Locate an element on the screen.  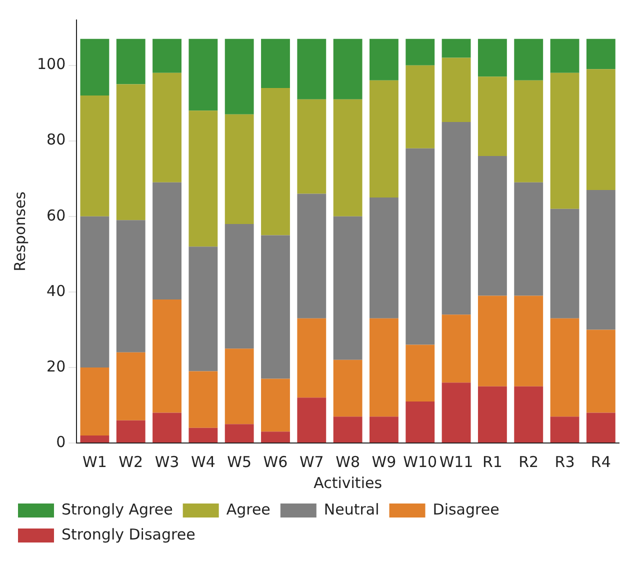
x-tick-label: W7 is located at coordinates (311, 461).